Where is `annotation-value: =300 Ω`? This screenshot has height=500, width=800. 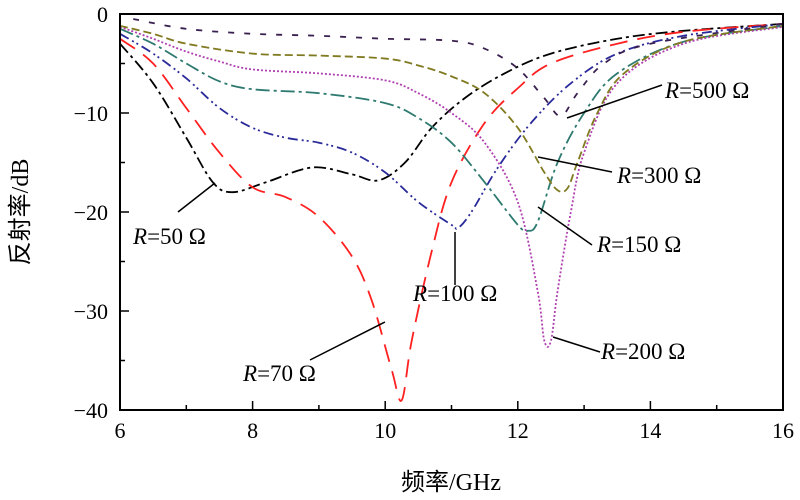
annotation-value: =300 Ω is located at coordinates (666, 175).